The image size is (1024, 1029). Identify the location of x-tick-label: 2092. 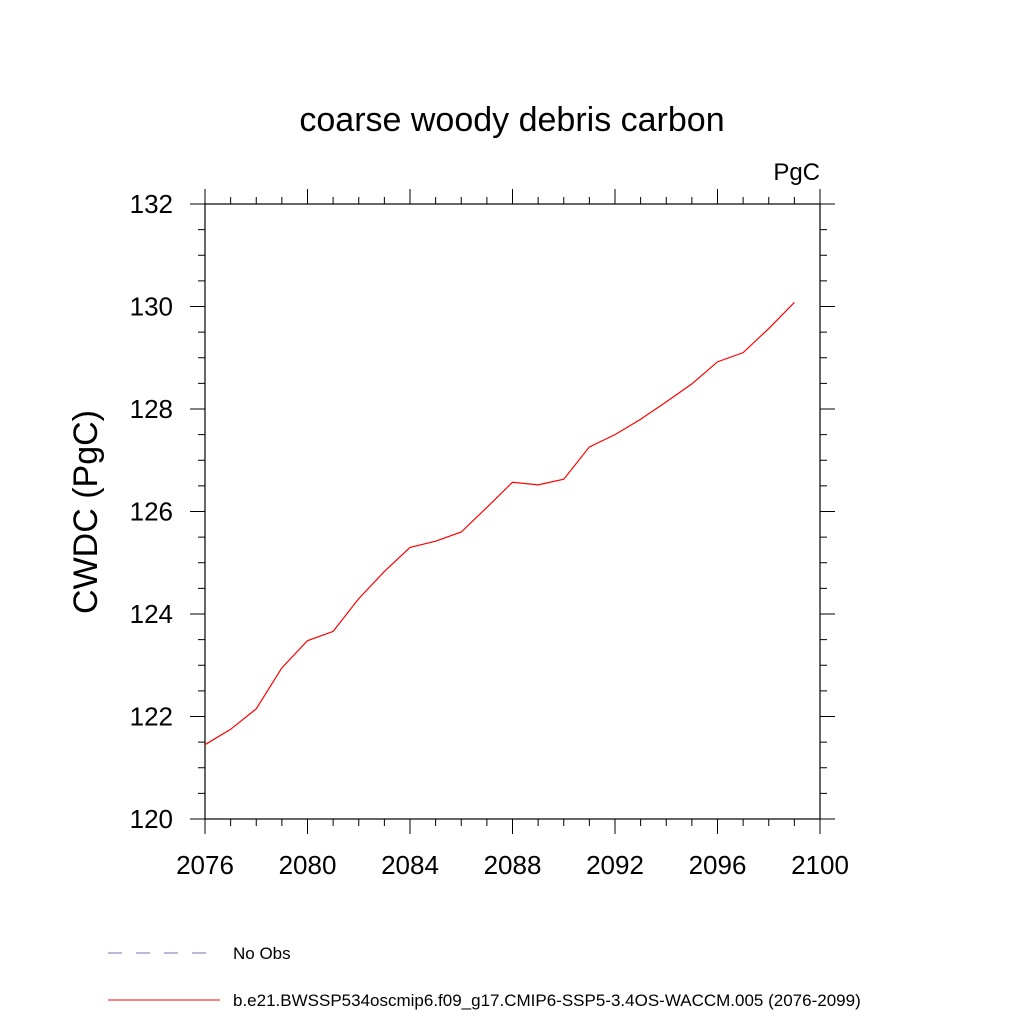
(615, 865).